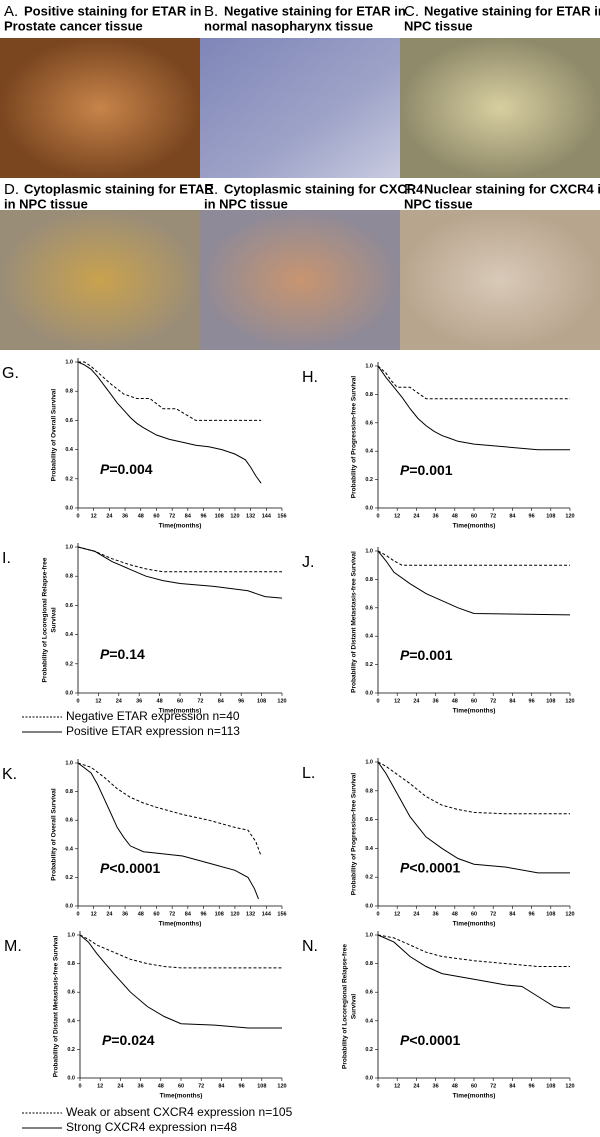  What do you see at coordinates (151, 1127) in the screenshot?
I see `legend-label: Strong CXCR4 expression n=48` at bounding box center [151, 1127].